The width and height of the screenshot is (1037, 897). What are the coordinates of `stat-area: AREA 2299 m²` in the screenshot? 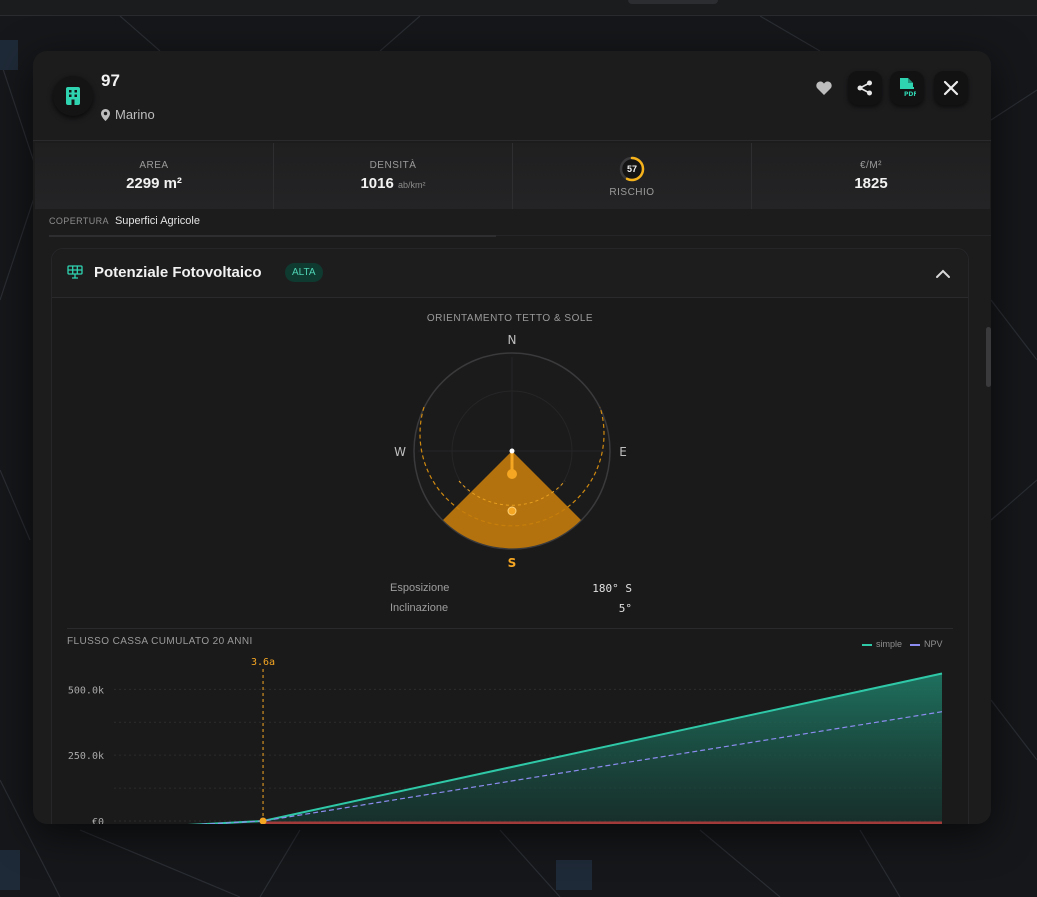 It's located at (154, 176).